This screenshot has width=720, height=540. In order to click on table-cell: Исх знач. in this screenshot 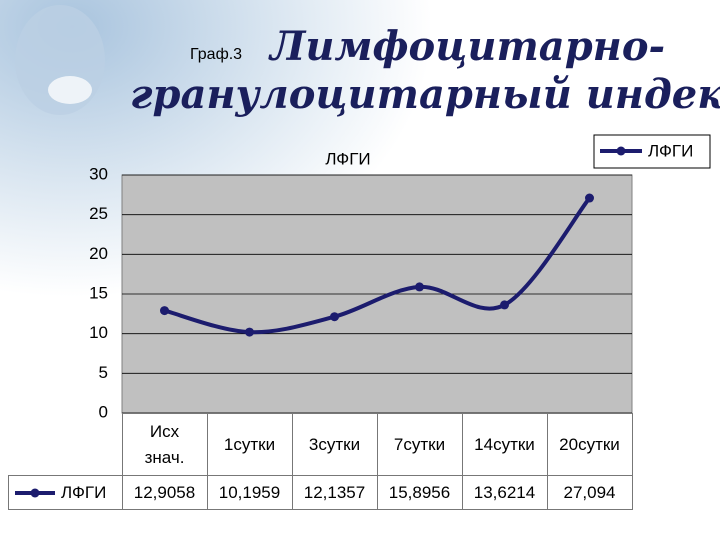, I will do `click(164, 444)`.